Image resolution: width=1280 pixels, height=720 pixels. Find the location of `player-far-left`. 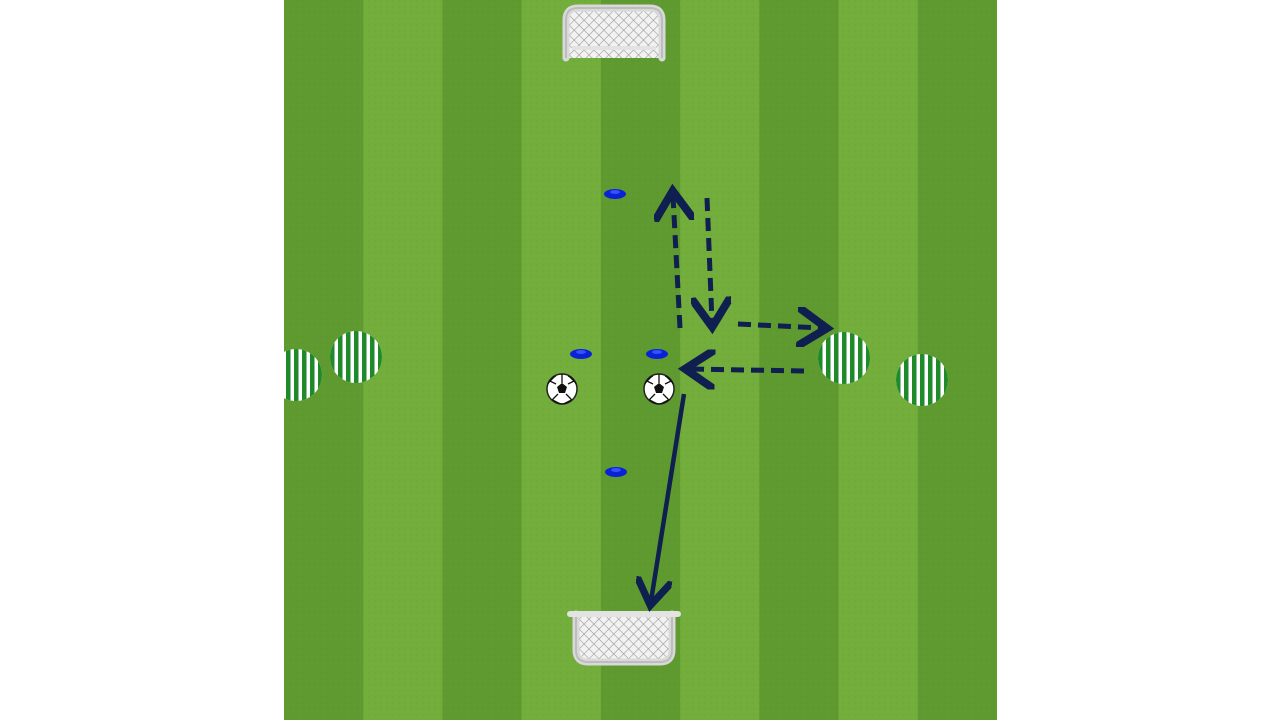

player-far-left is located at coordinates (303, 375).